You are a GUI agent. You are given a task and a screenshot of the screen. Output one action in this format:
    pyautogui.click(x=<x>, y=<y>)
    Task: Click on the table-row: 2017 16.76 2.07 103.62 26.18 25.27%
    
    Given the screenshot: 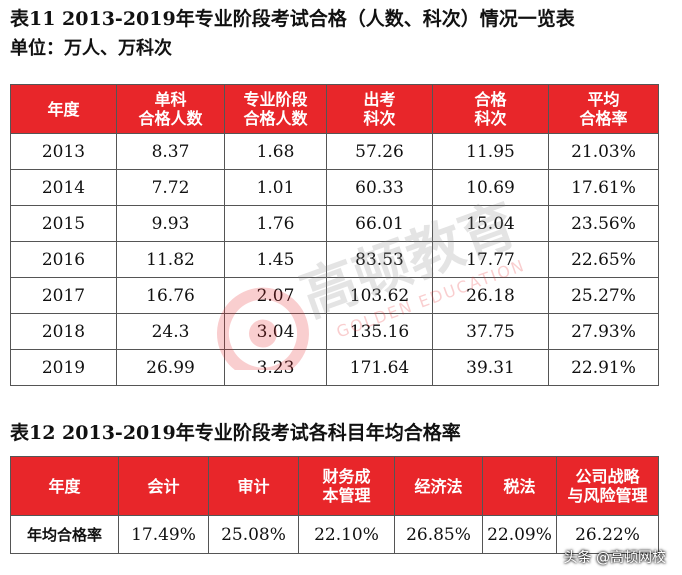 What is the action you would take?
    pyautogui.click(x=334, y=295)
    